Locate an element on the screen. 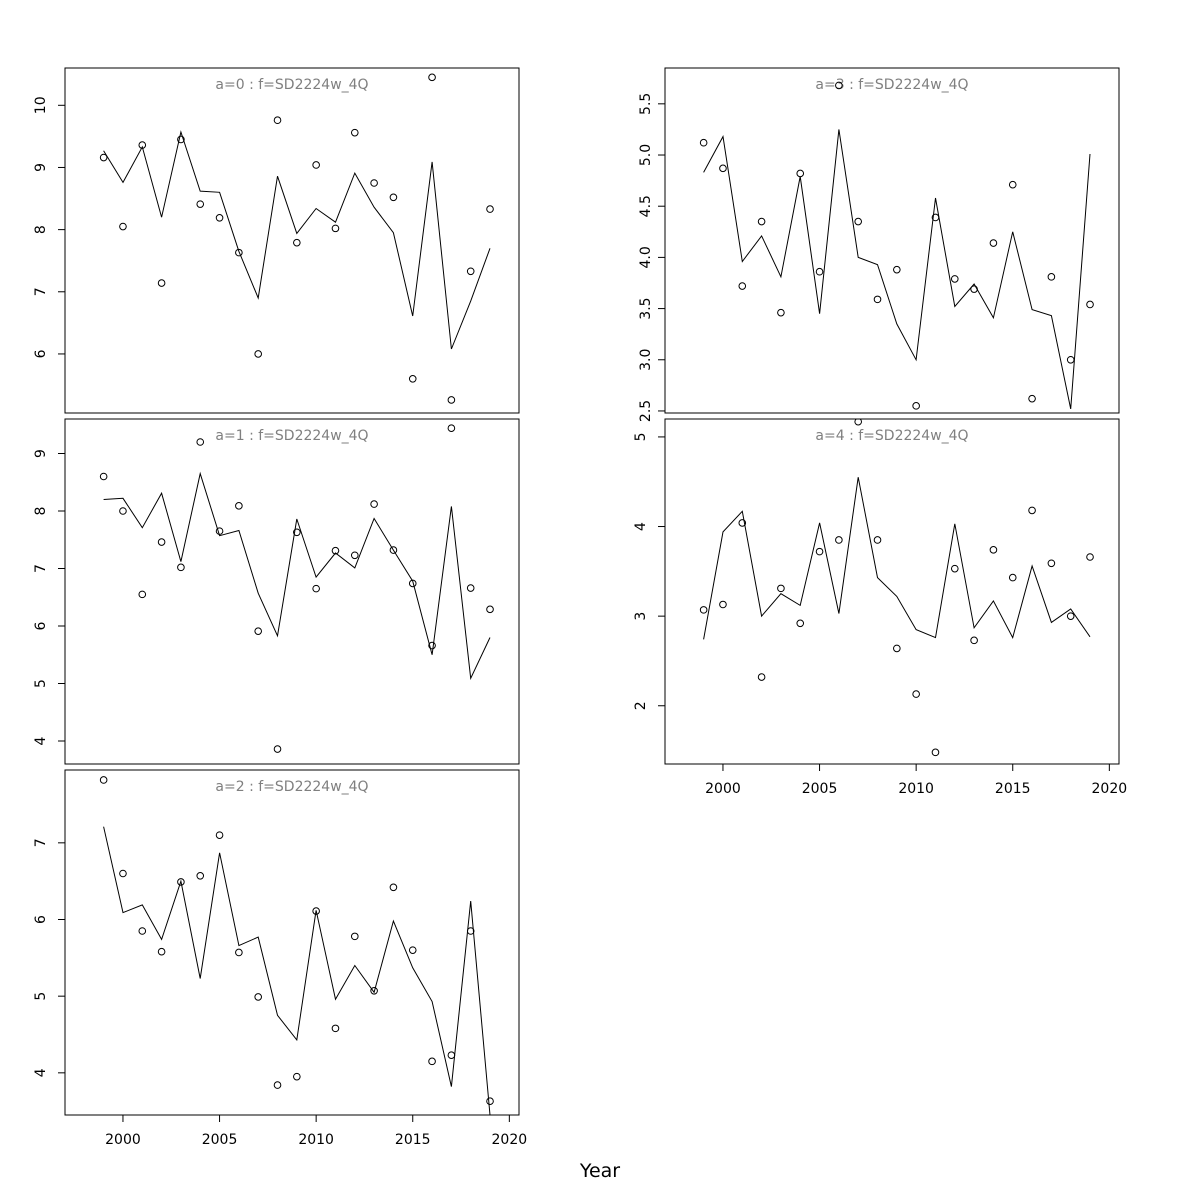 This screenshot has height=1200, width=1200. y-tick-label: 5.5 is located at coordinates (646, 104).